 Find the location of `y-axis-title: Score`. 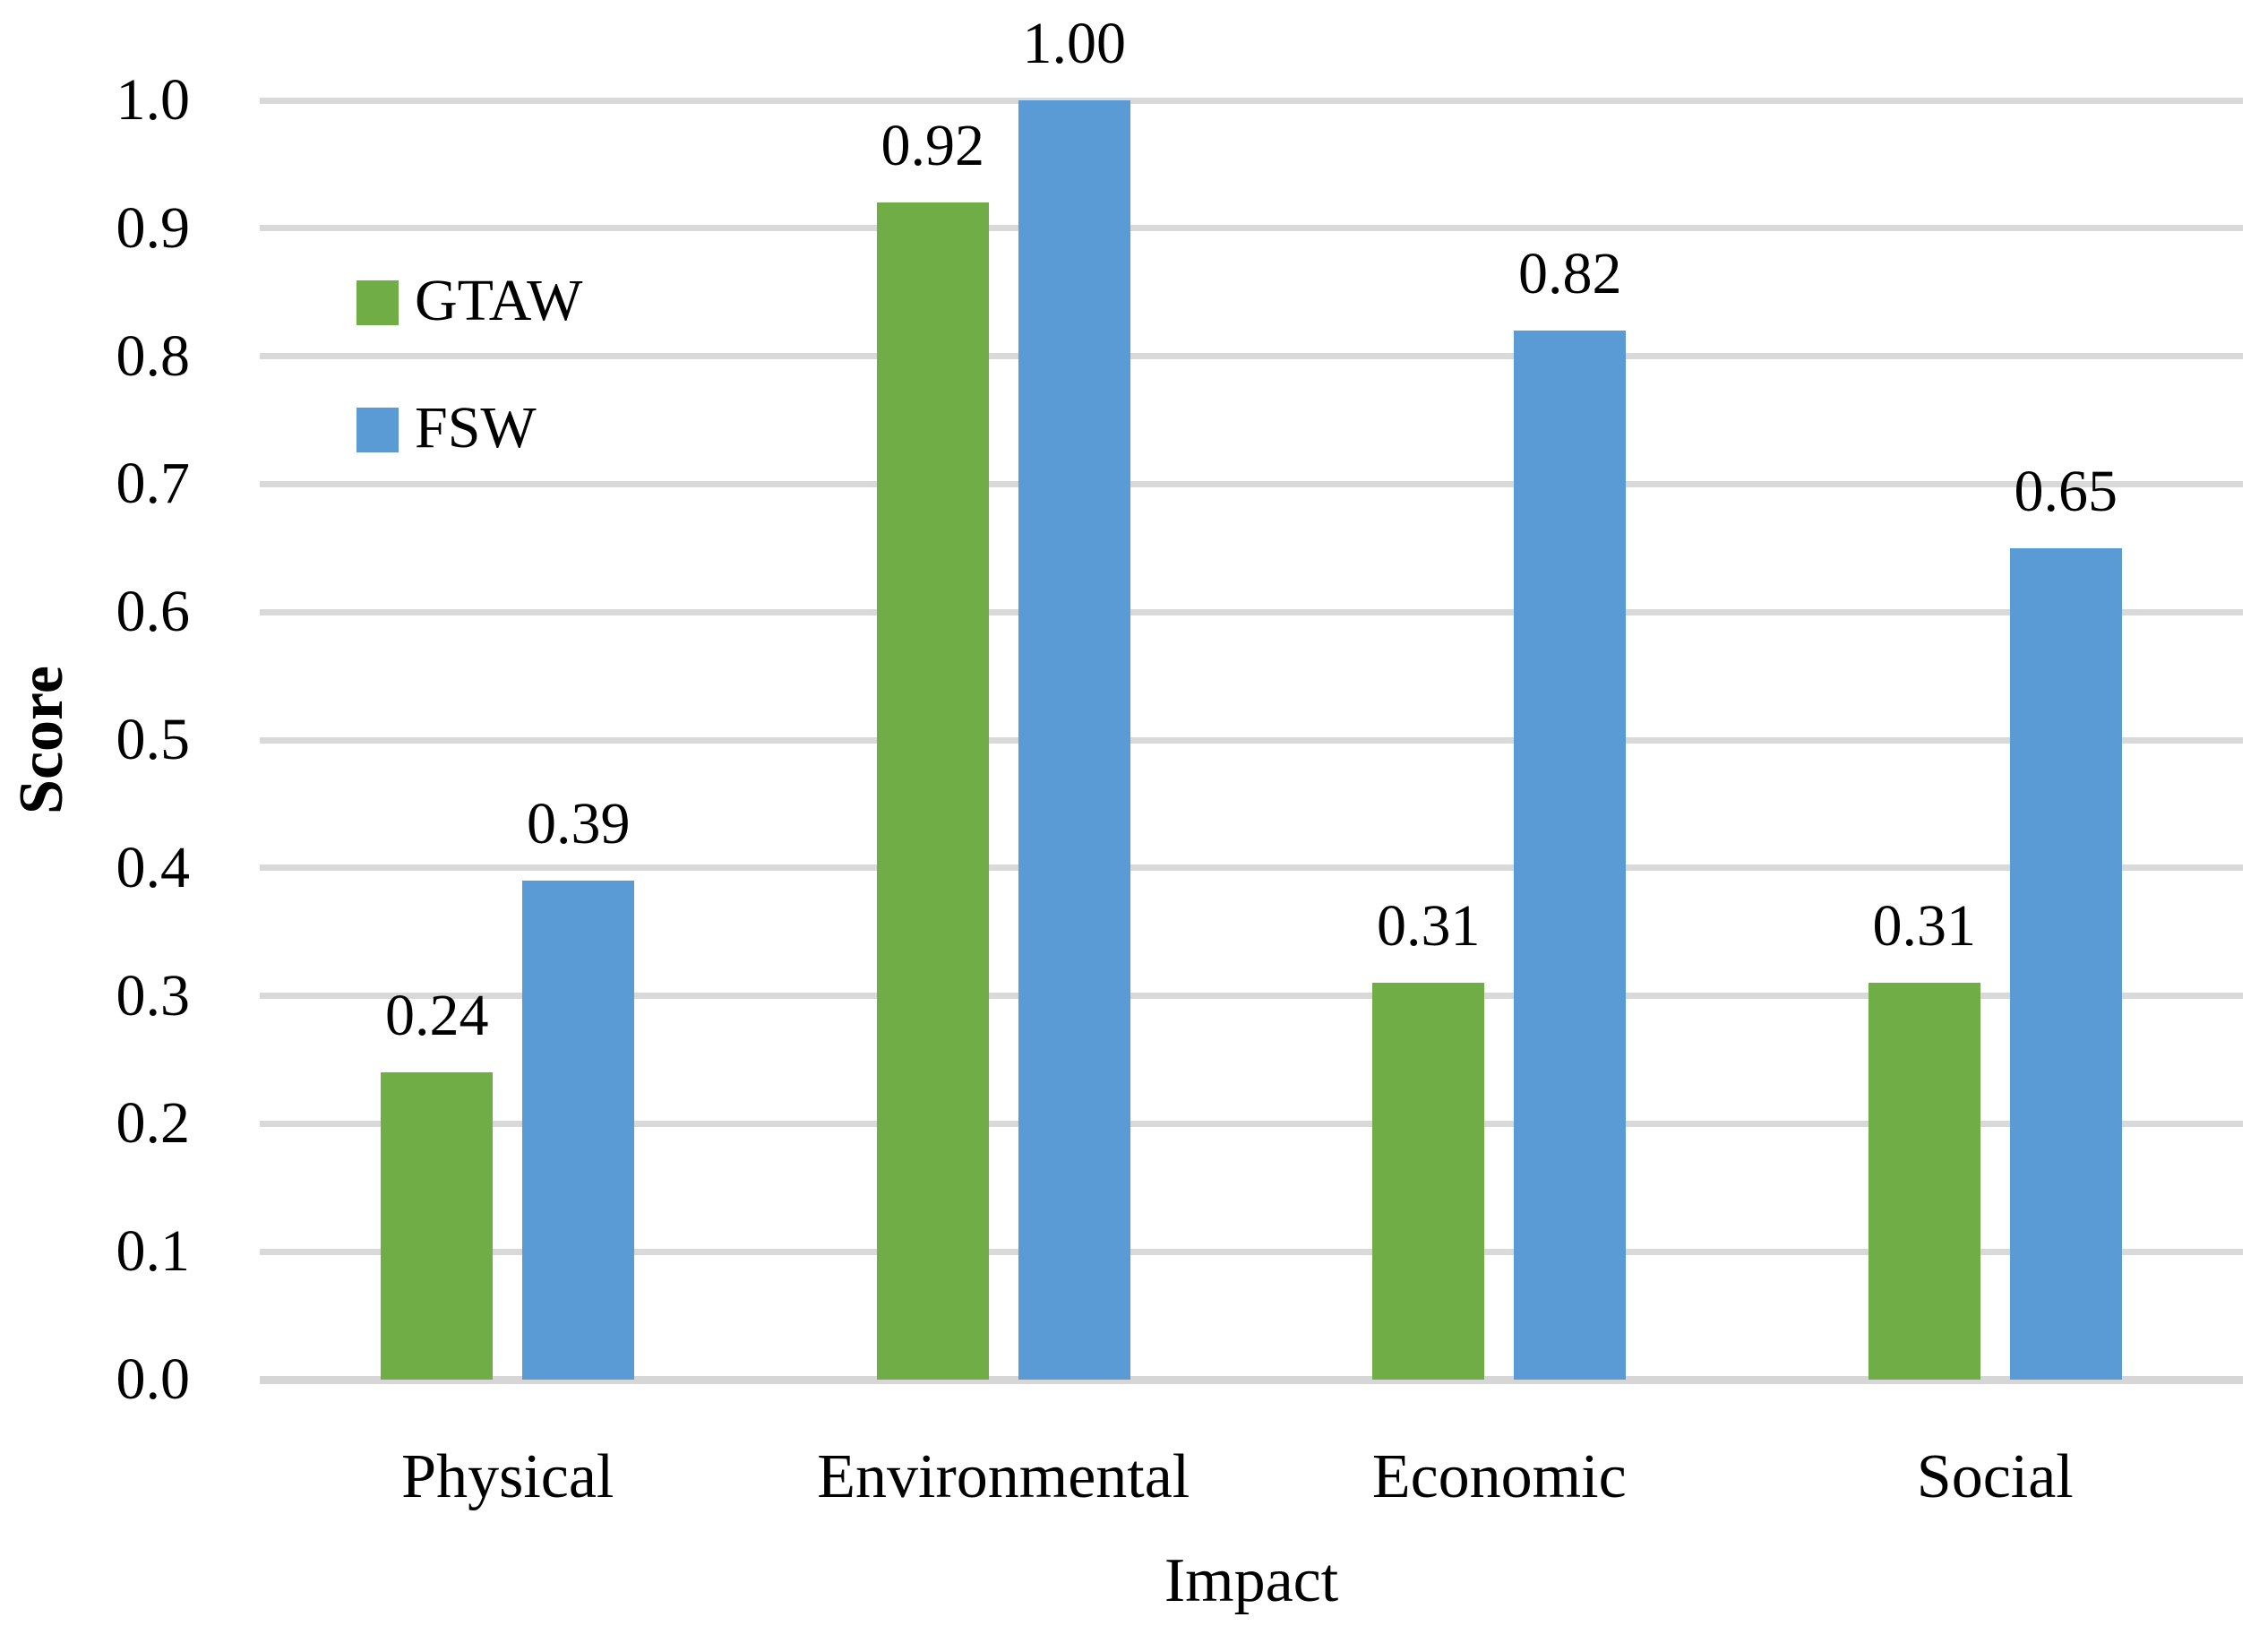

y-axis-title: Score is located at coordinates (42, 740).